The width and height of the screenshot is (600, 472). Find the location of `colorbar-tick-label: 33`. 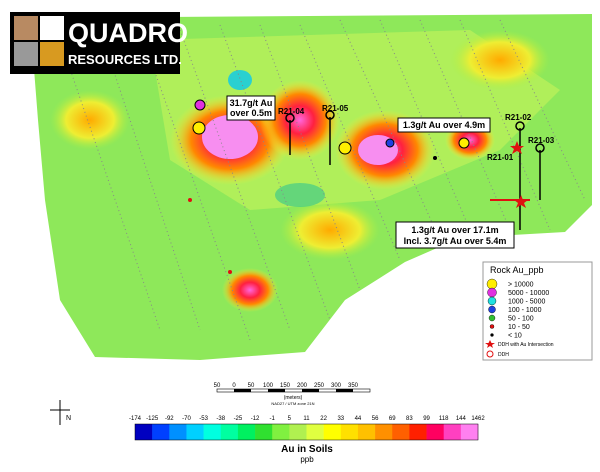

colorbar-tick-label: 33 is located at coordinates (340, 419).